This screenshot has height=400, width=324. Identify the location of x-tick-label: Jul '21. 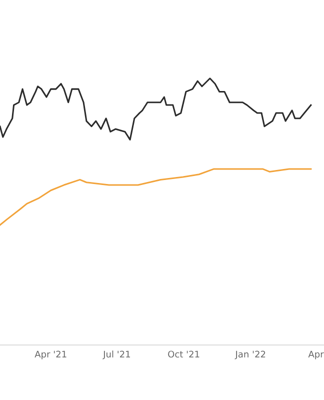
(116, 355).